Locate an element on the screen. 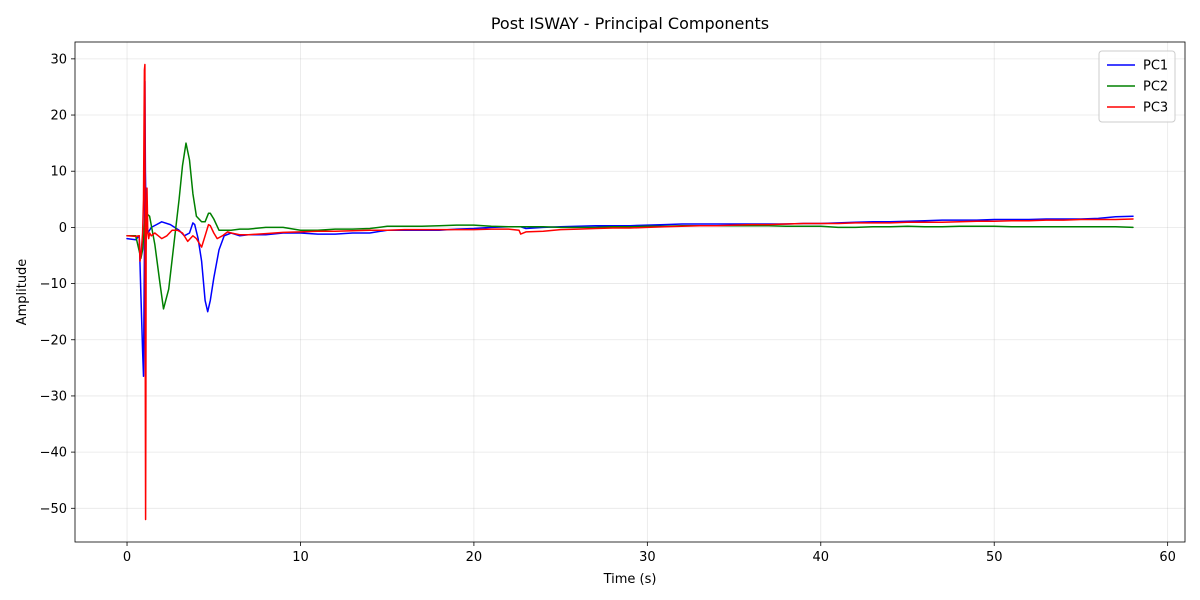  x-axis-ticks: 0 10 20 30 40 50 60 is located at coordinates (649, 553).